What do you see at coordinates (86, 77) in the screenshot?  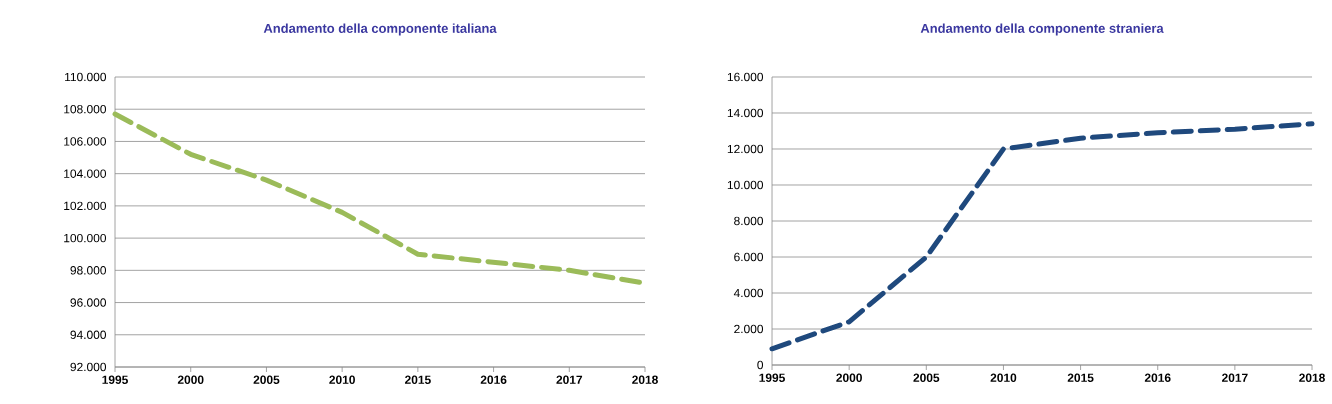 I see `y-tick-label: 110.000` at bounding box center [86, 77].